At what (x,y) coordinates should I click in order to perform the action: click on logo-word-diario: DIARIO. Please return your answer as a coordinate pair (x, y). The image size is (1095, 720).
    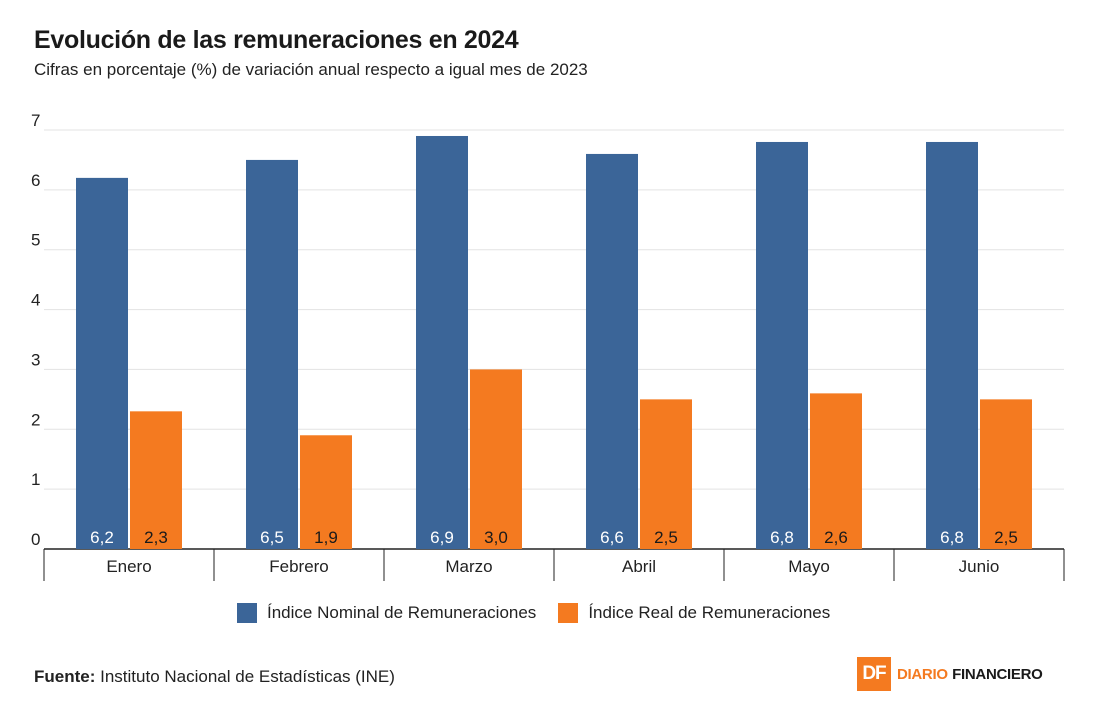
    Looking at the image, I should click on (922, 674).